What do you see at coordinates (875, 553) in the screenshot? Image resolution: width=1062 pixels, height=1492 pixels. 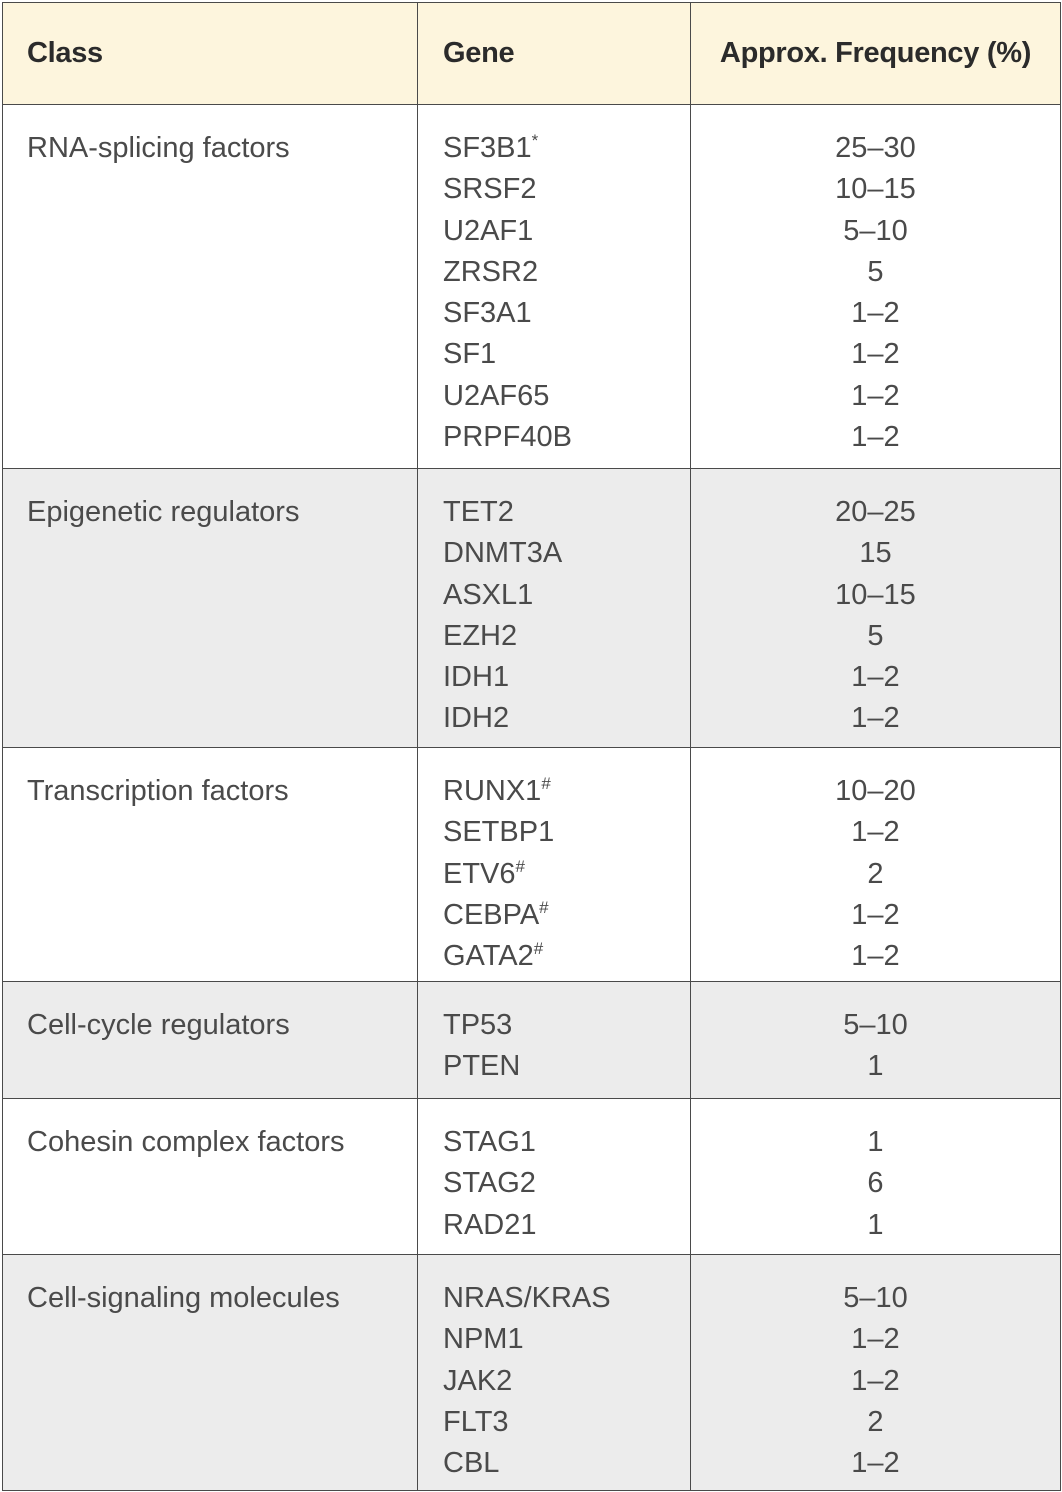 I see `frequency-value: 15` at bounding box center [875, 553].